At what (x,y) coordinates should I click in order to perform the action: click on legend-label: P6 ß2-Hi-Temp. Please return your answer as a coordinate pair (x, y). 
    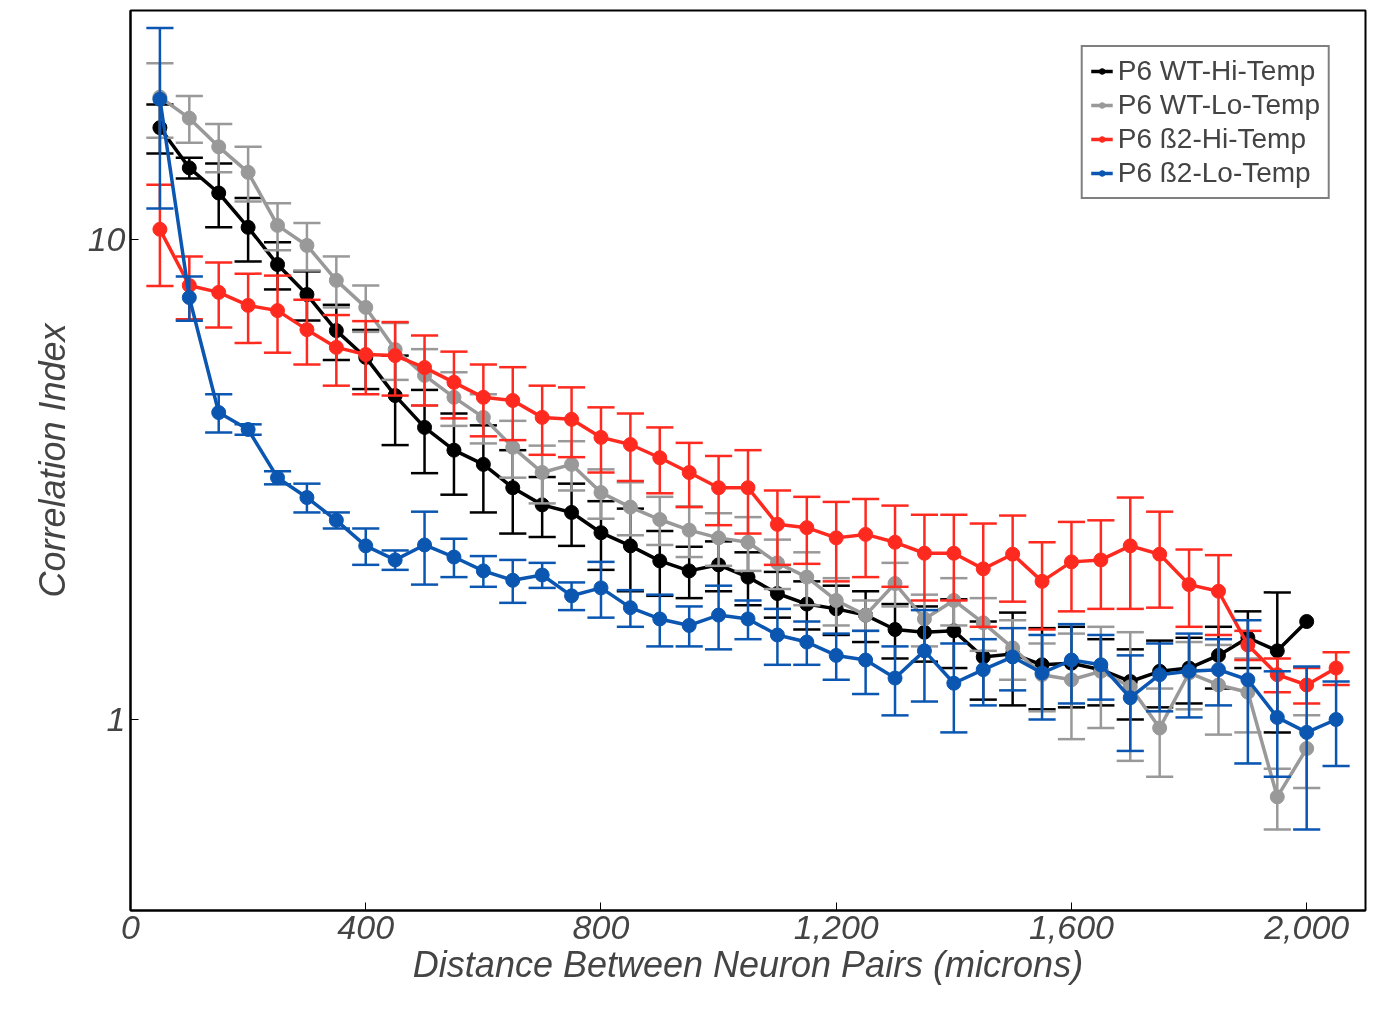
    Looking at the image, I should click on (1211, 139).